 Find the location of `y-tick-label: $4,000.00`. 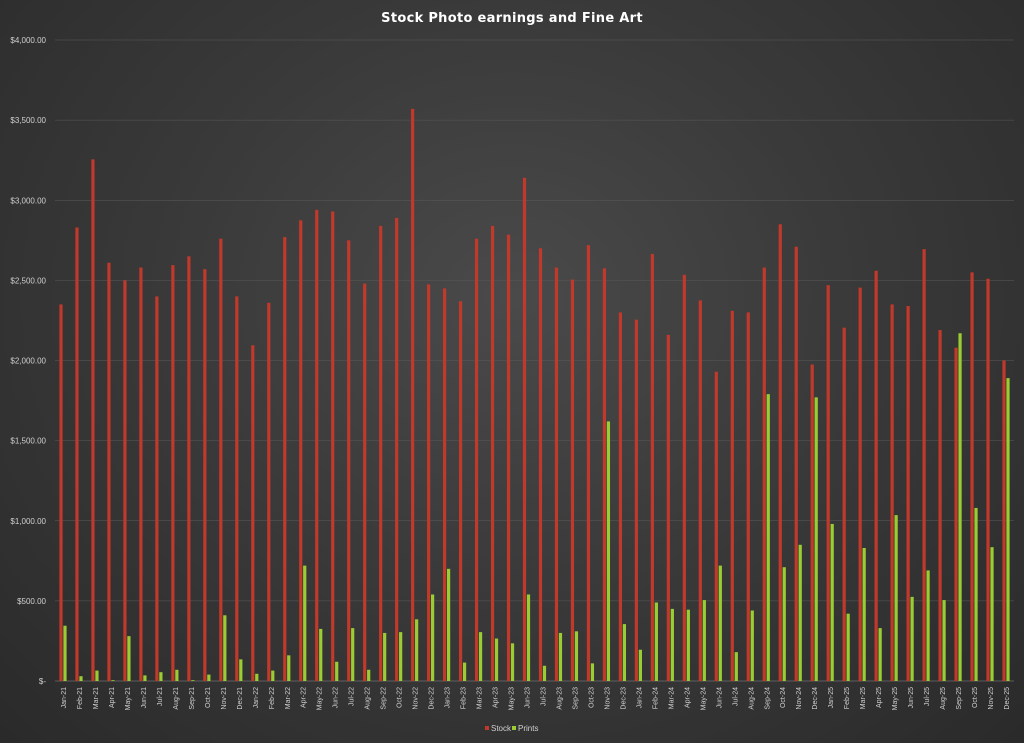

y-tick-label: $4,000.00 is located at coordinates (28, 40).